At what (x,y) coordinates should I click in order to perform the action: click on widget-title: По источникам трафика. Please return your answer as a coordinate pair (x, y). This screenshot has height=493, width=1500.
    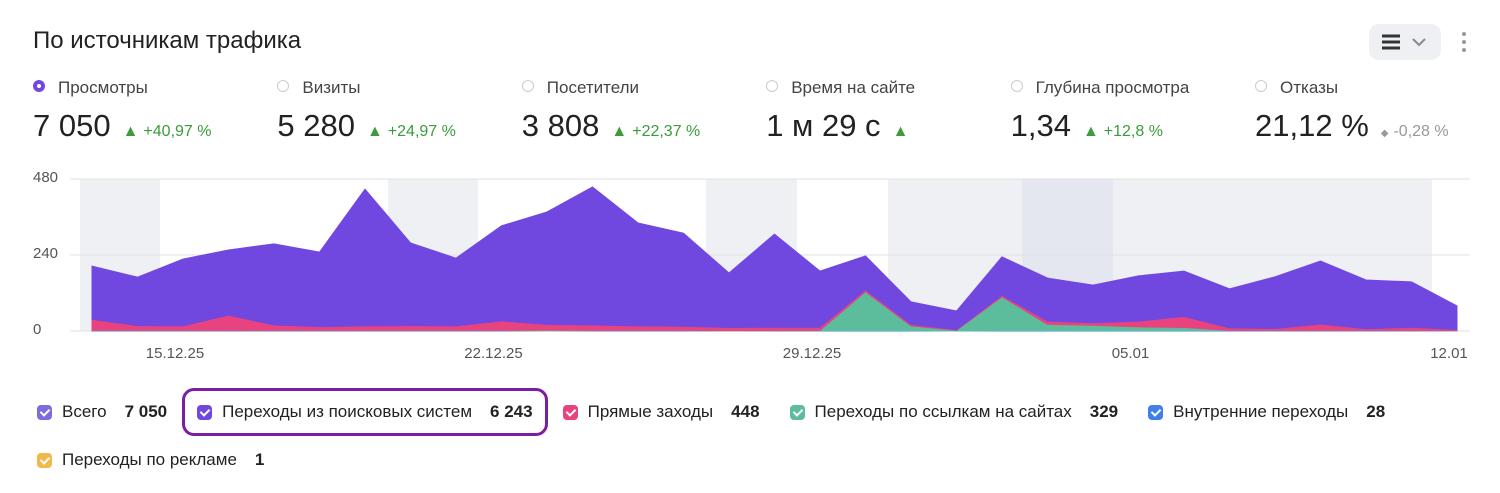
    Looking at the image, I should click on (167, 40).